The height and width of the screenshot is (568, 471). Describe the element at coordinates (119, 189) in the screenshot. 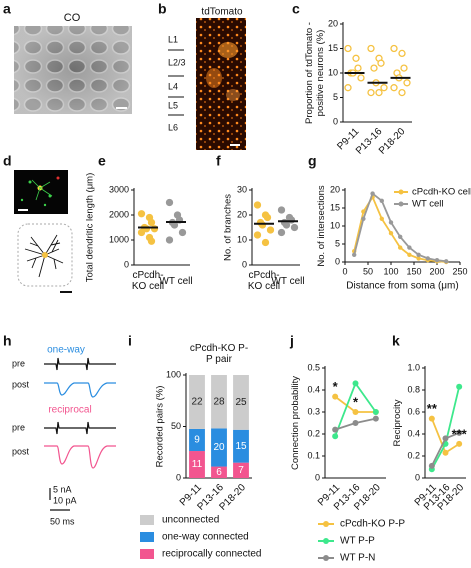

I see `y-tick-label: 3000` at that location.